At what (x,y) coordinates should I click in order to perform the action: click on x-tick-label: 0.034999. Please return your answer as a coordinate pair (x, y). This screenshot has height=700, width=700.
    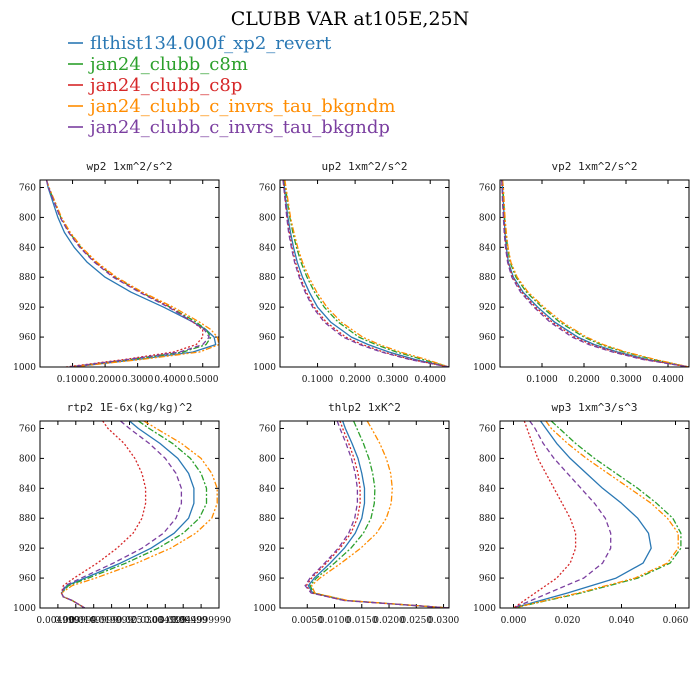
    Looking at the image, I should click on (165, 621).